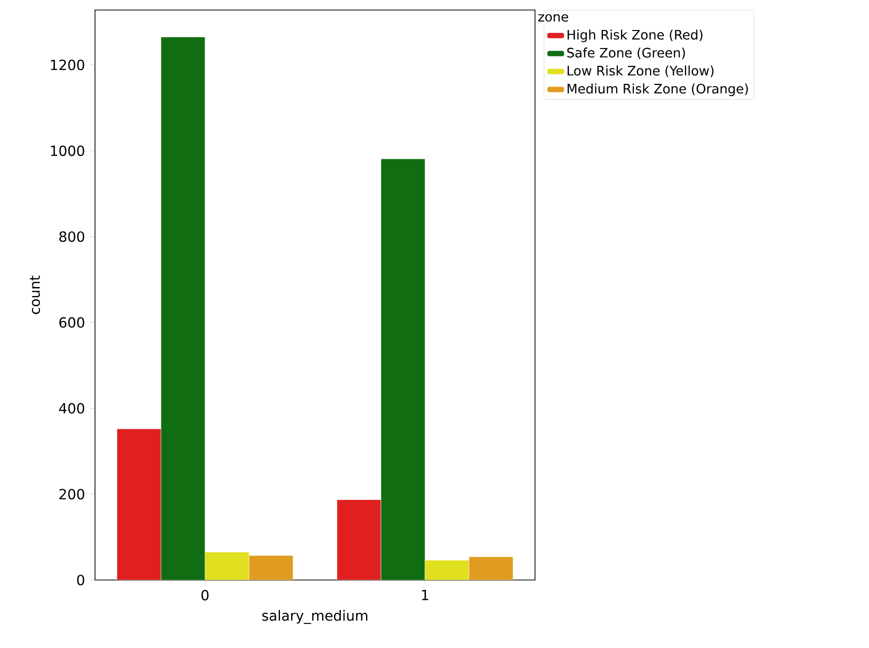 This screenshot has width=869, height=648. I want to click on legend-label: Low Risk Zone (Yellow), so click(641, 72).